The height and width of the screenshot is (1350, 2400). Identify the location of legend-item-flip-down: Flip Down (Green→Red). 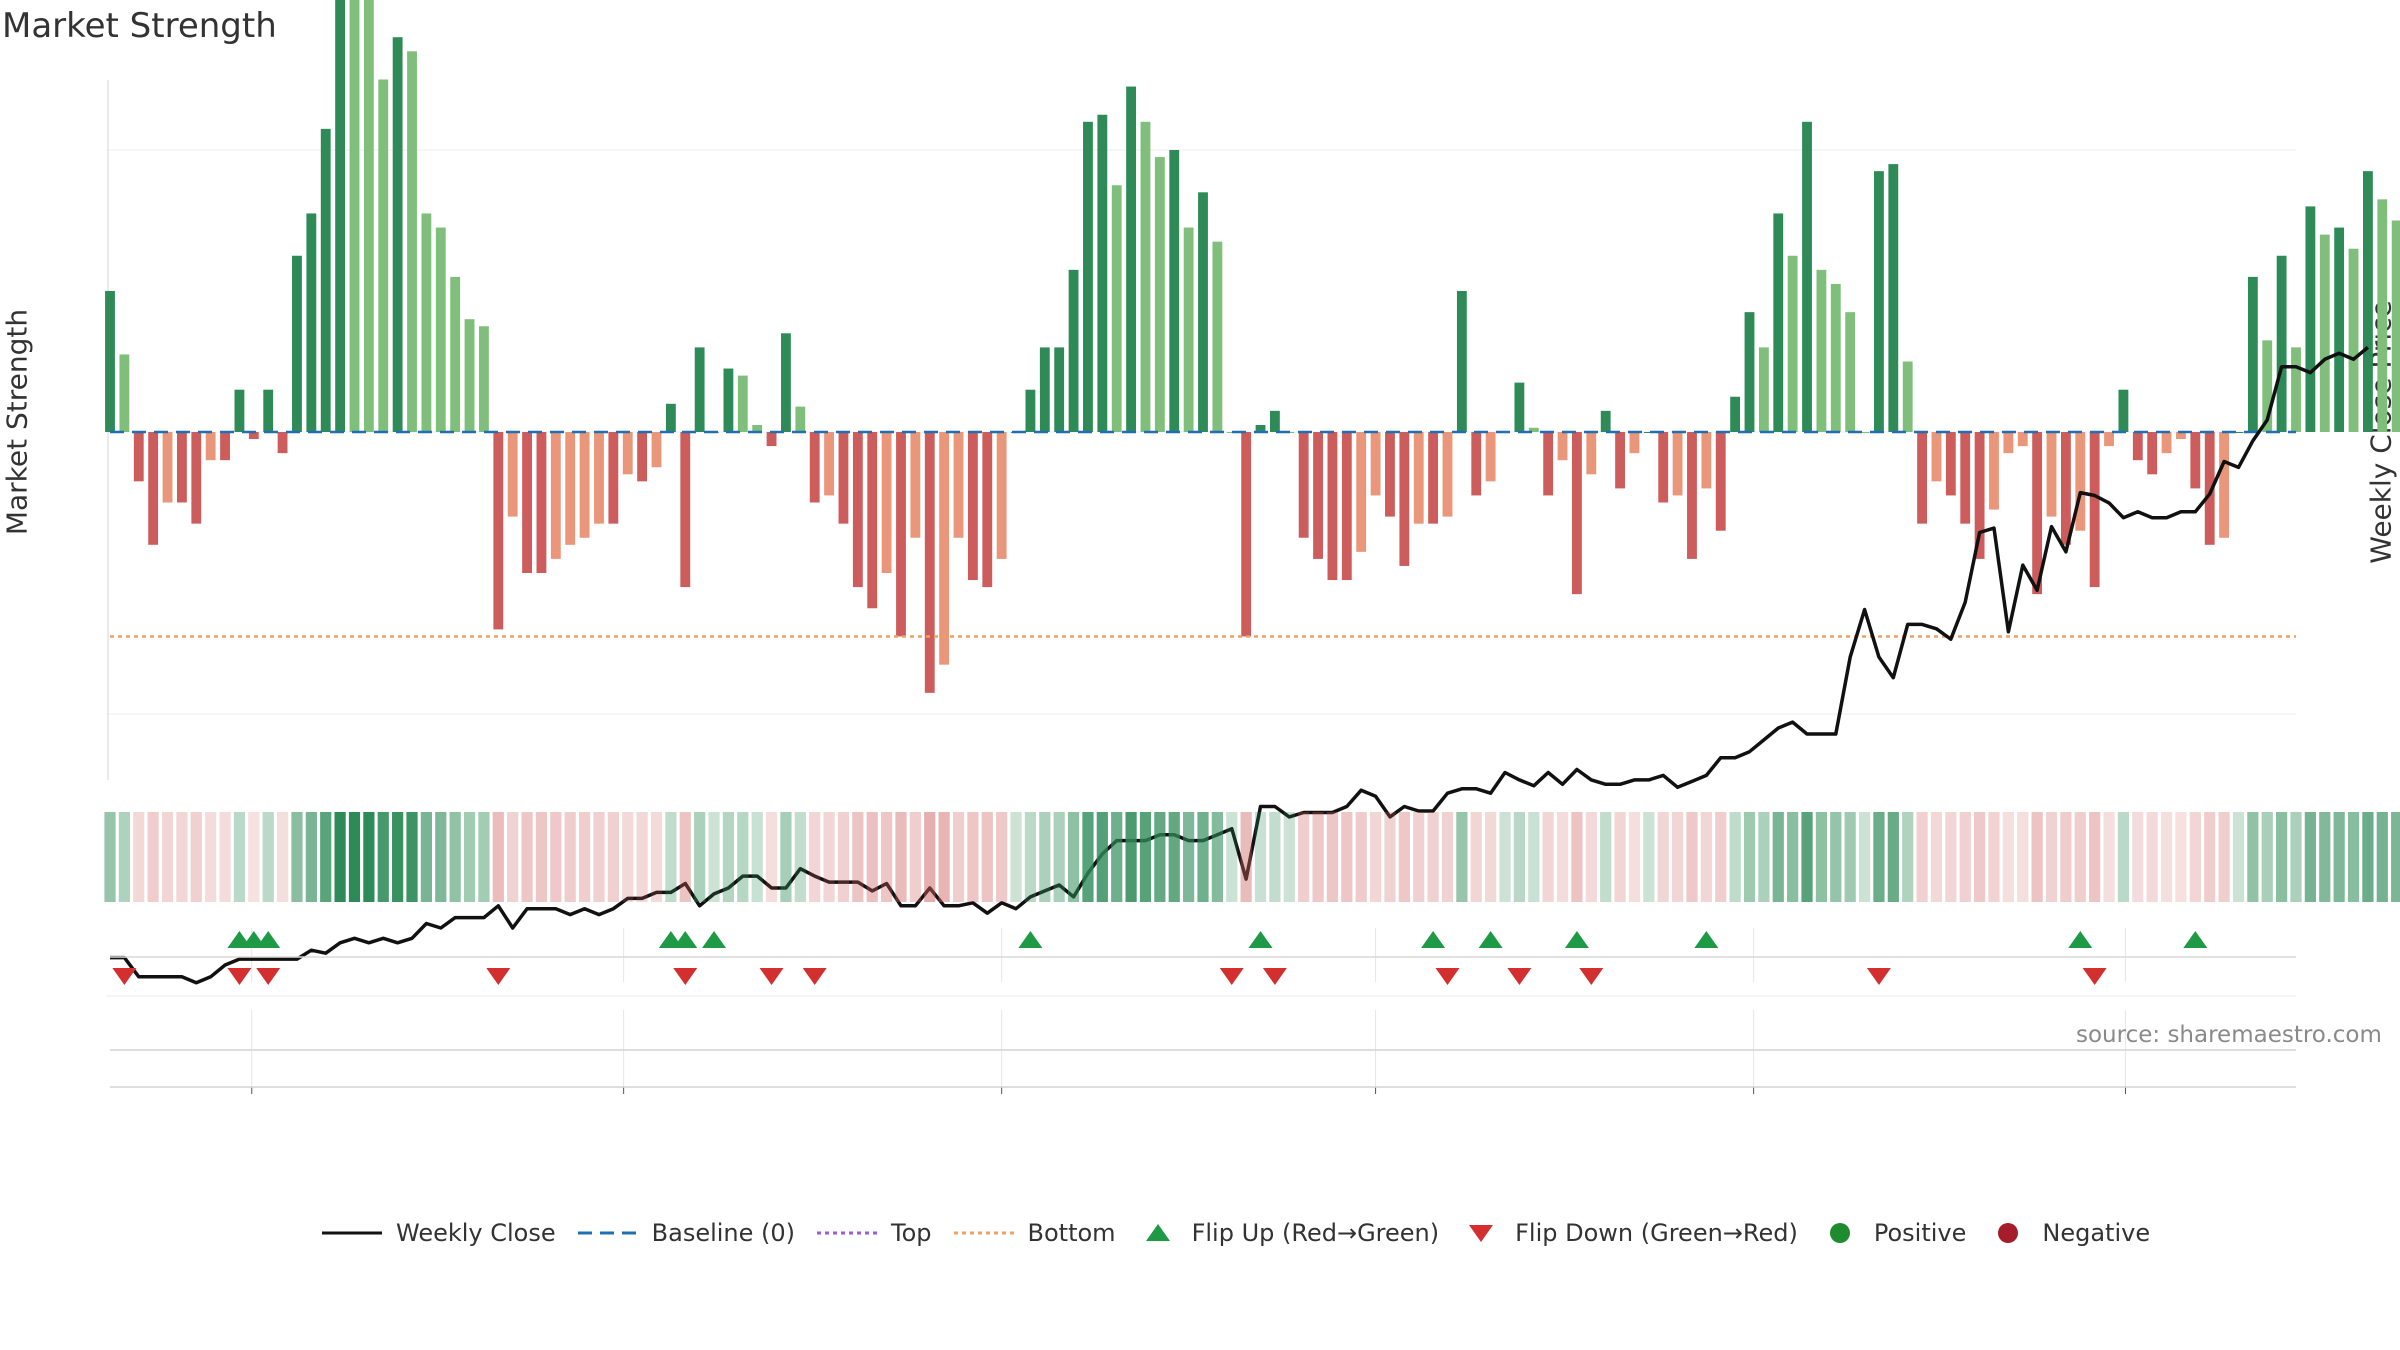
(1629, 1233).